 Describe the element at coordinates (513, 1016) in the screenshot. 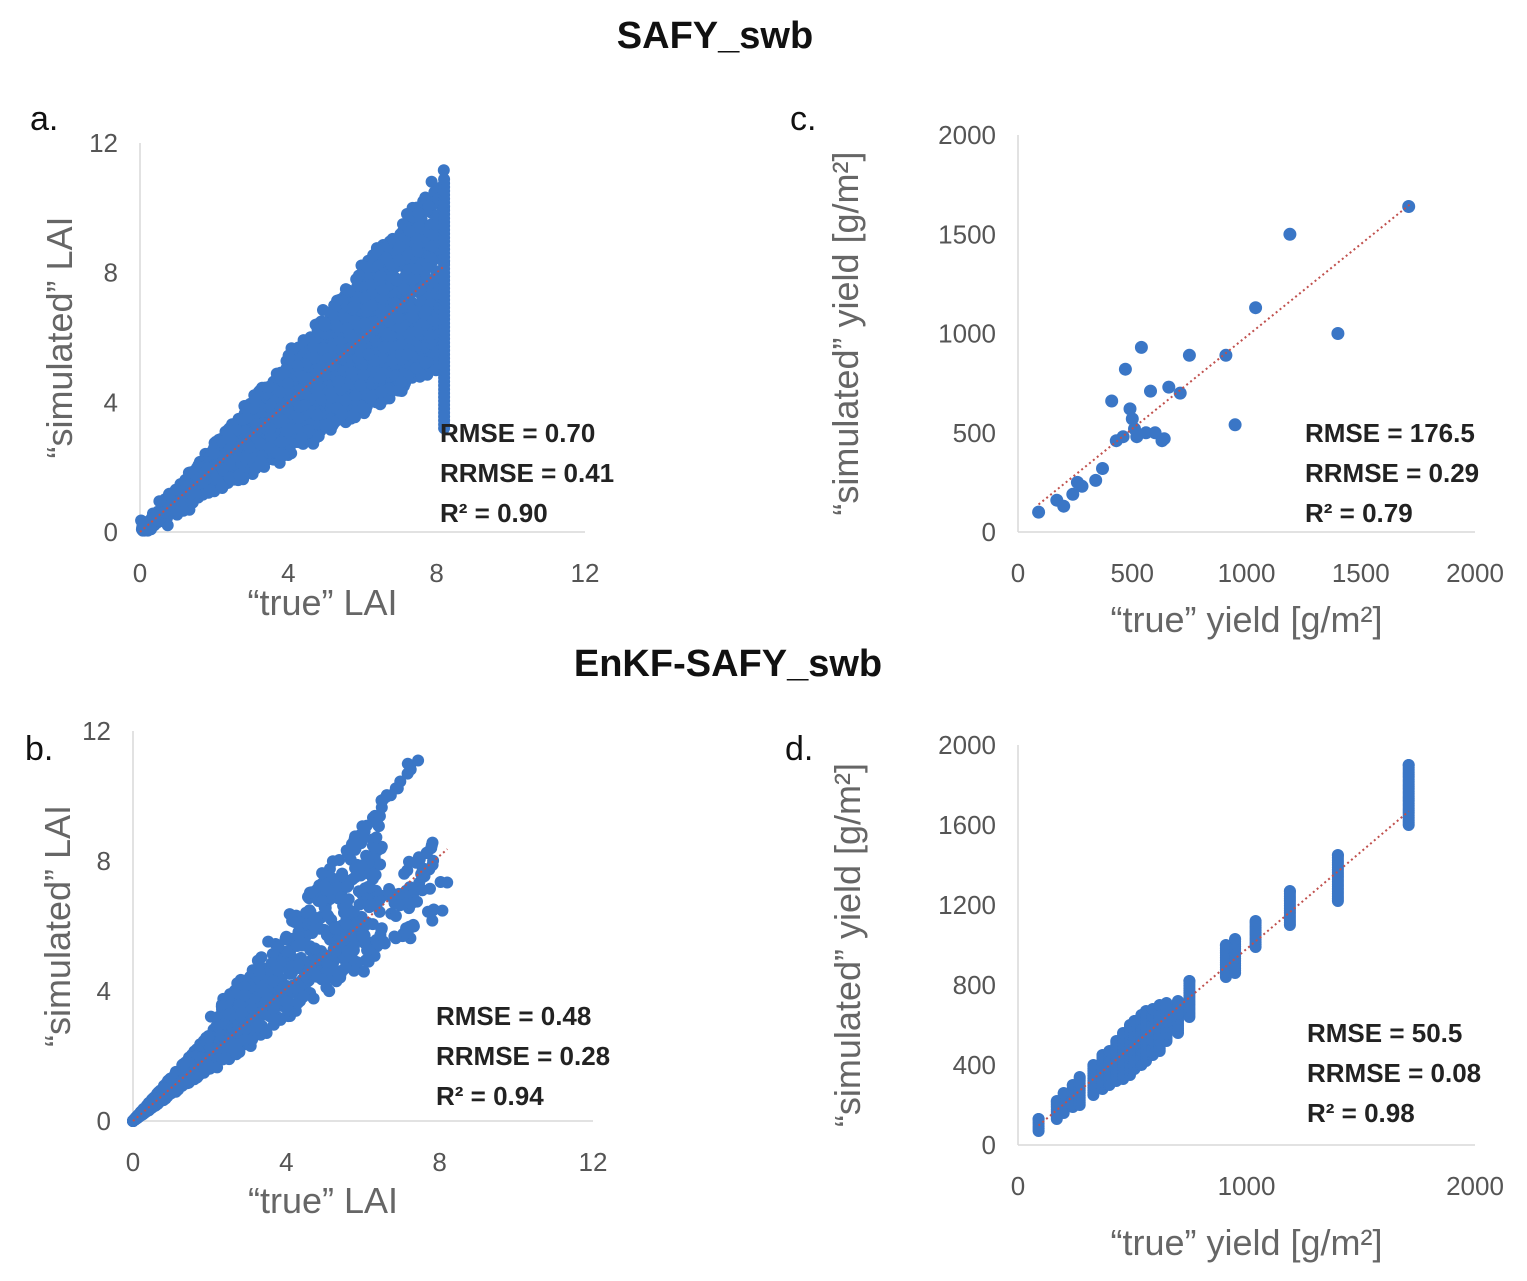

I see `stat-annotation: RMSE = 0.48` at that location.